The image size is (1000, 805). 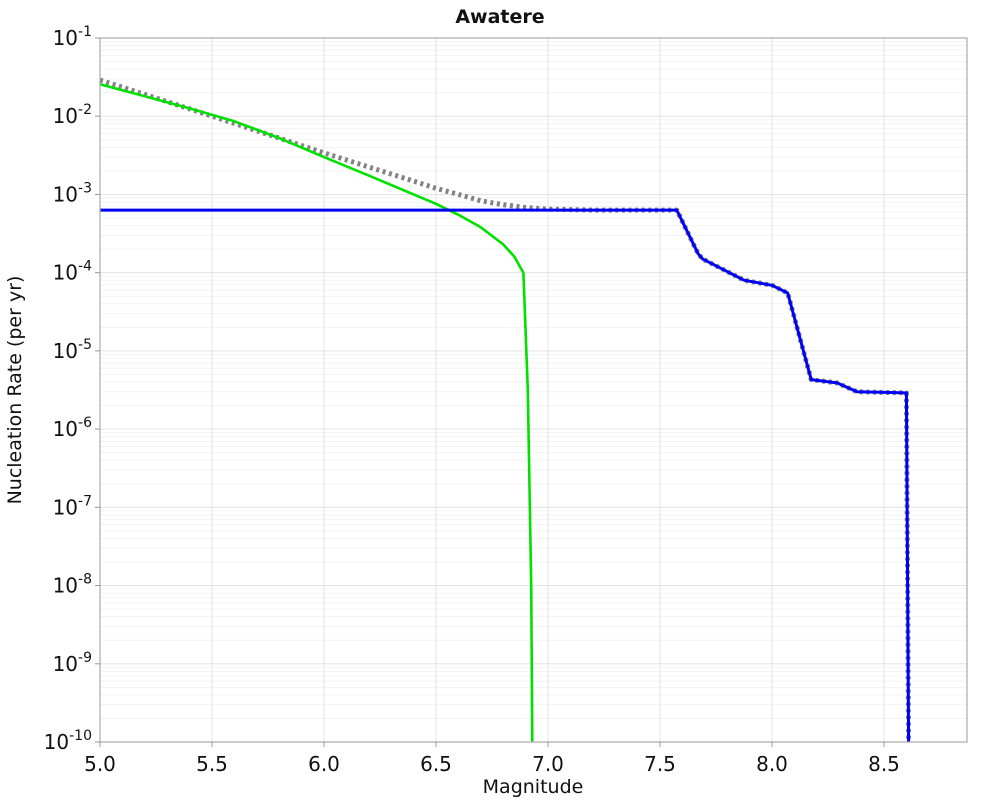 What do you see at coordinates (436, 764) in the screenshot?
I see `x-tick-label: 6.5` at bounding box center [436, 764].